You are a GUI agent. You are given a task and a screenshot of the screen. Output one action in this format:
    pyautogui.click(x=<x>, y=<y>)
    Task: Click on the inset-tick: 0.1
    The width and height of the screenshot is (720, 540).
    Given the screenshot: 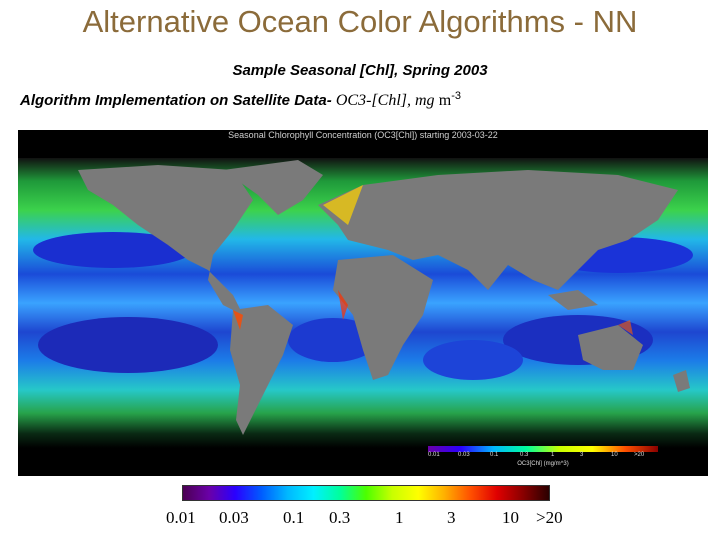 What is the action you would take?
    pyautogui.click(x=494, y=455)
    